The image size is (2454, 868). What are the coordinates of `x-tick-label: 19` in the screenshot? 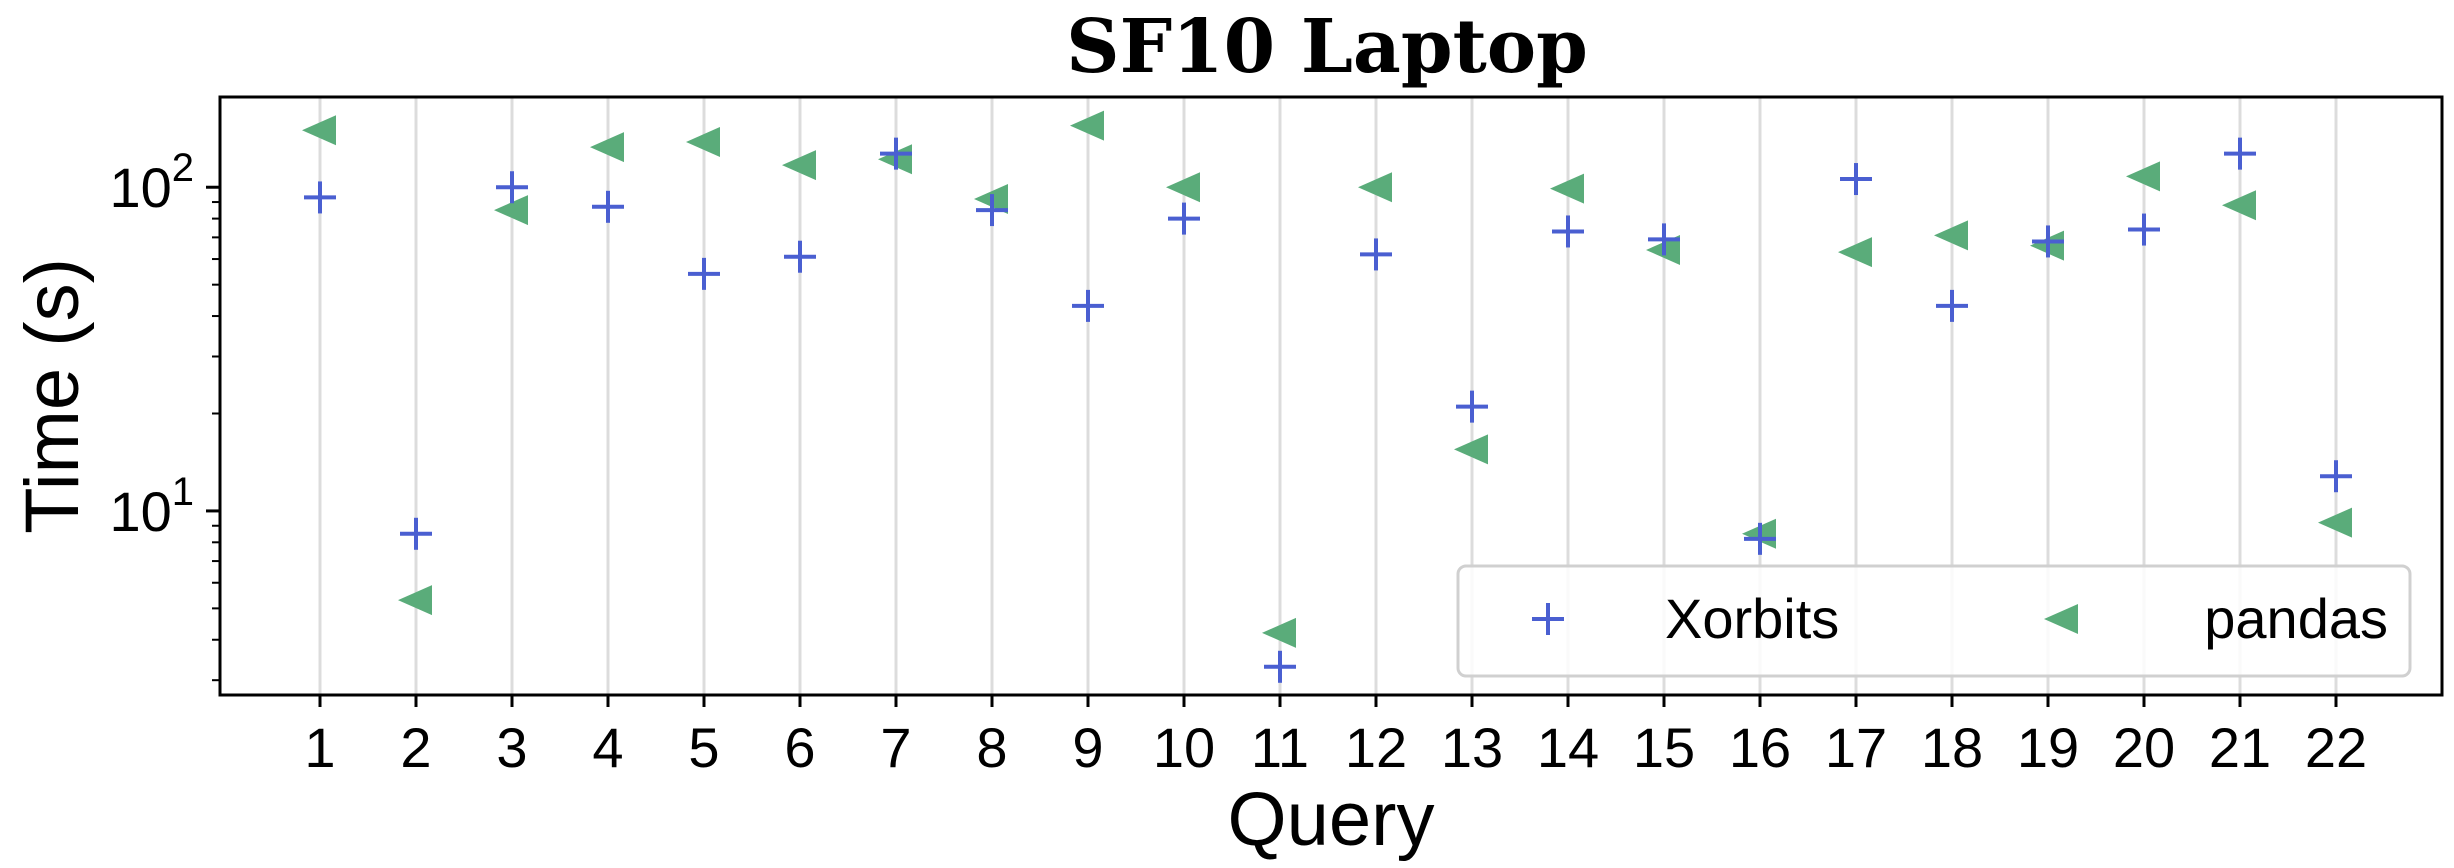 It's located at (2048, 747).